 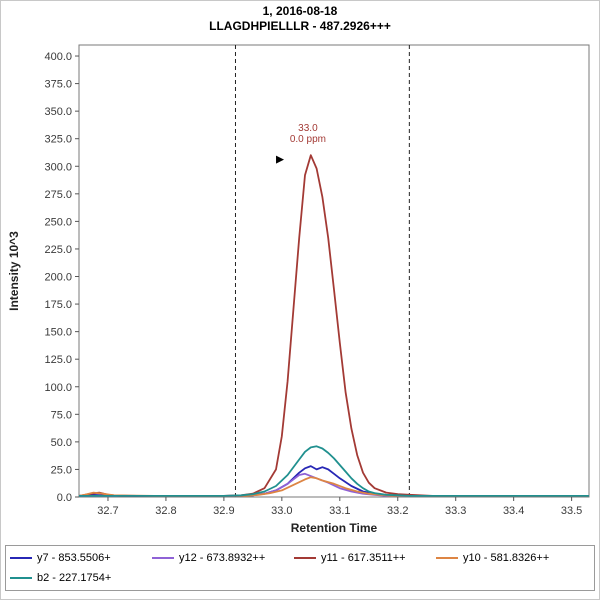 I want to click on x-tick-label: 32.8, so click(x=165, y=511).